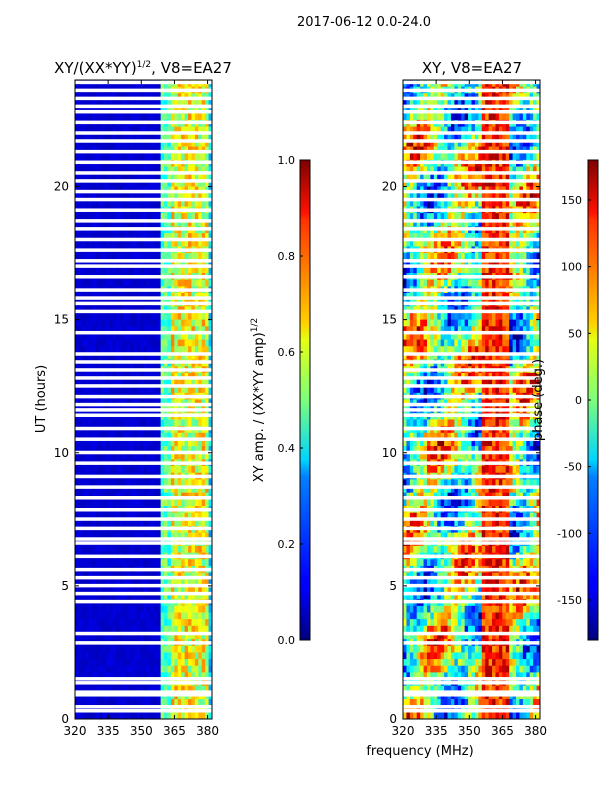 This screenshot has height=800, width=600. Describe the element at coordinates (143, 692) in the screenshot. I see `flagged-gap` at that location.